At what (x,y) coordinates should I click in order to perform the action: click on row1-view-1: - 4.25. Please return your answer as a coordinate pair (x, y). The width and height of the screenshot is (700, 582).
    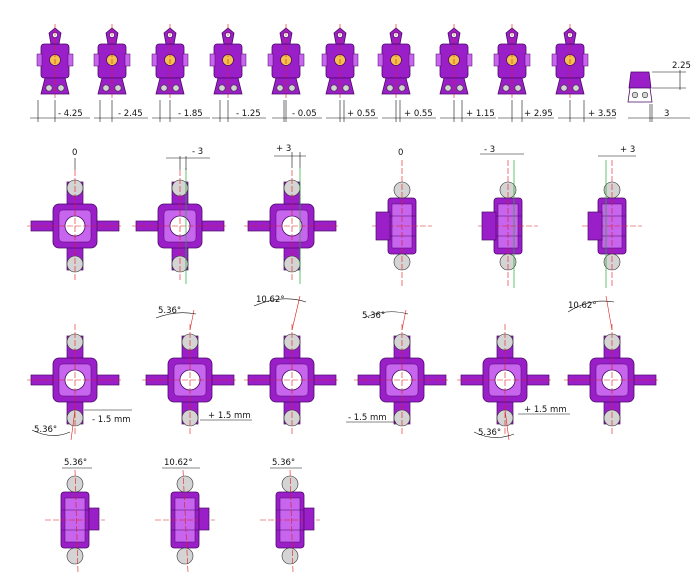
    Looking at the image, I should click on (60, 72).